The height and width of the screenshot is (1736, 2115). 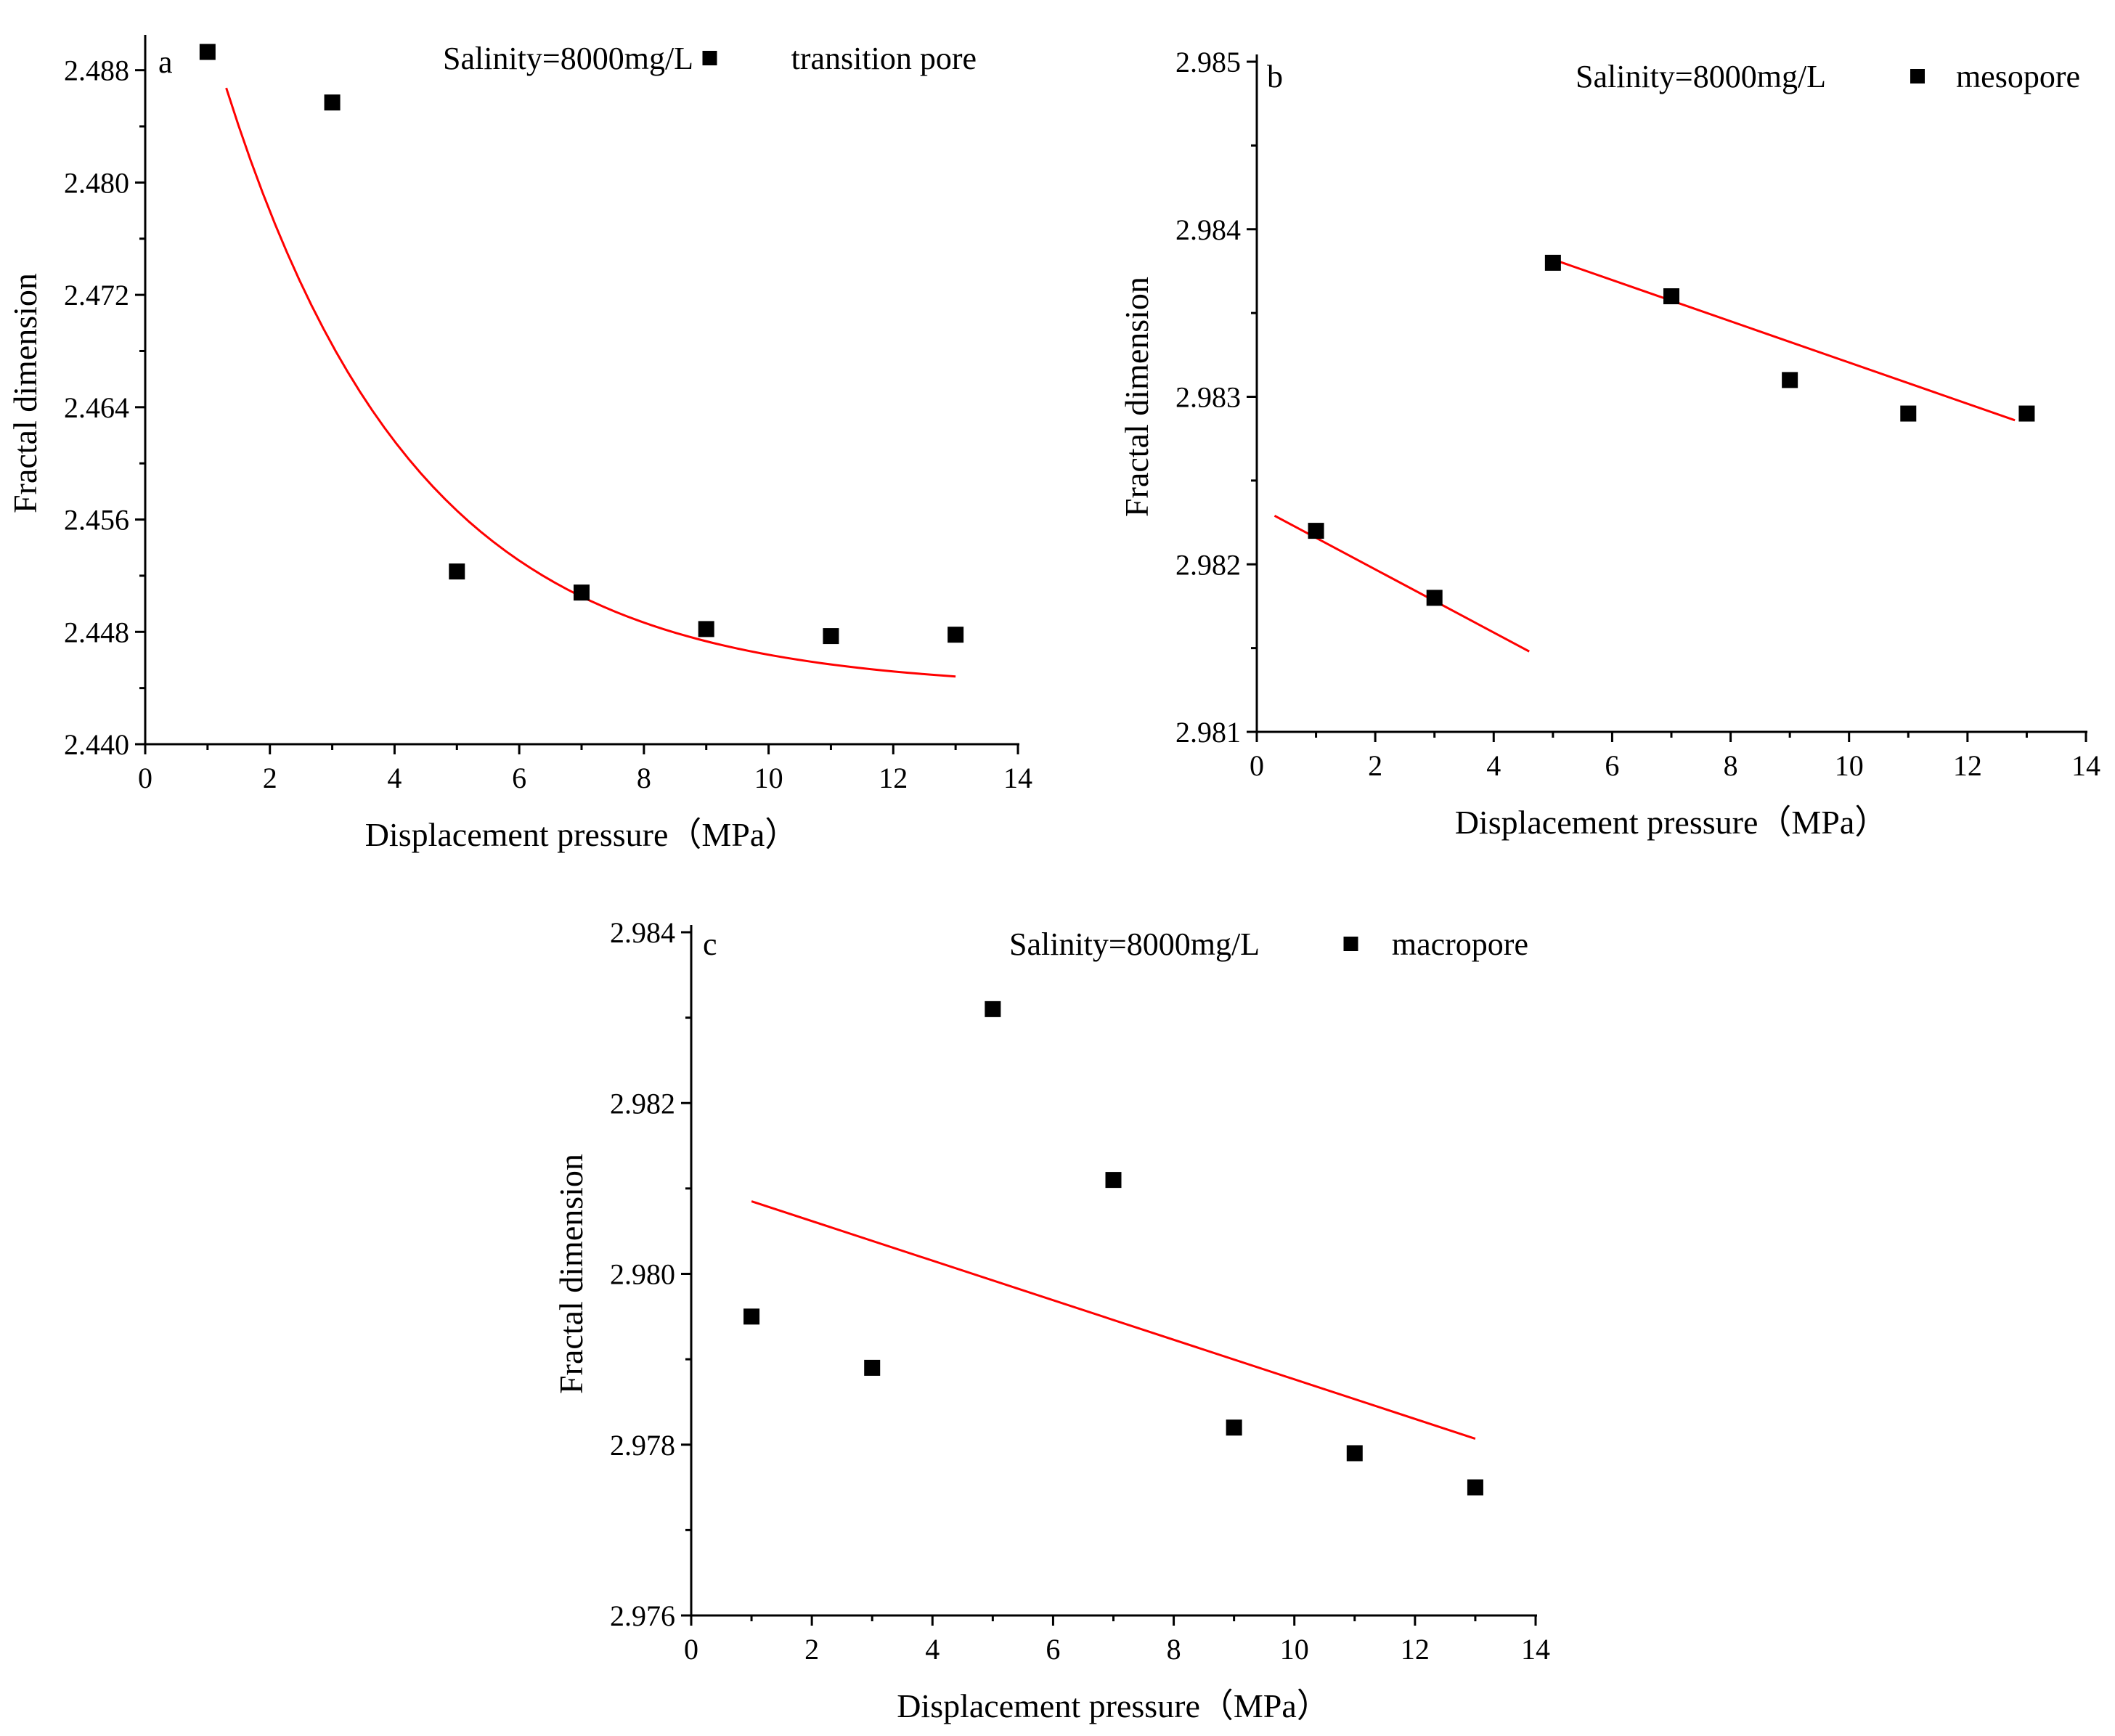 I want to click on legend-label: transition pore, so click(x=884, y=59).